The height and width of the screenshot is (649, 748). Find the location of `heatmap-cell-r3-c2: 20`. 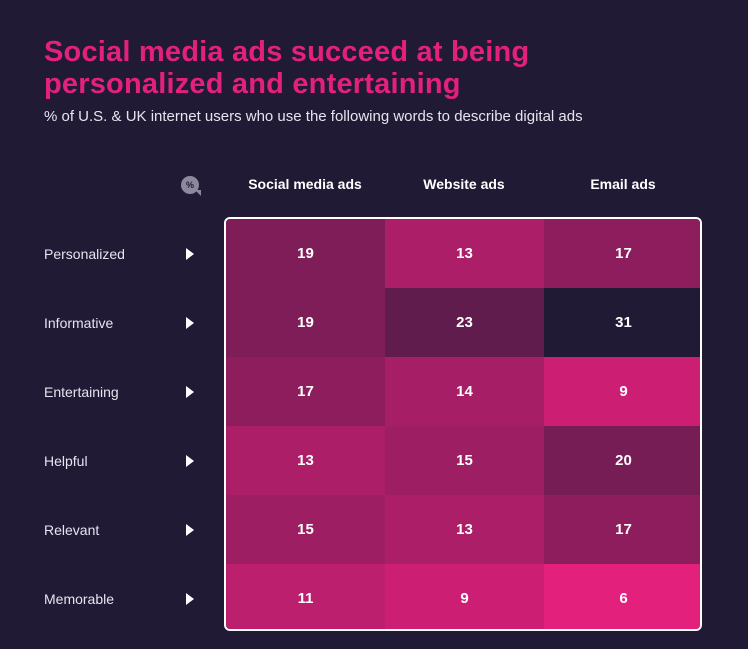

heatmap-cell-r3-c2: 20 is located at coordinates (622, 460).